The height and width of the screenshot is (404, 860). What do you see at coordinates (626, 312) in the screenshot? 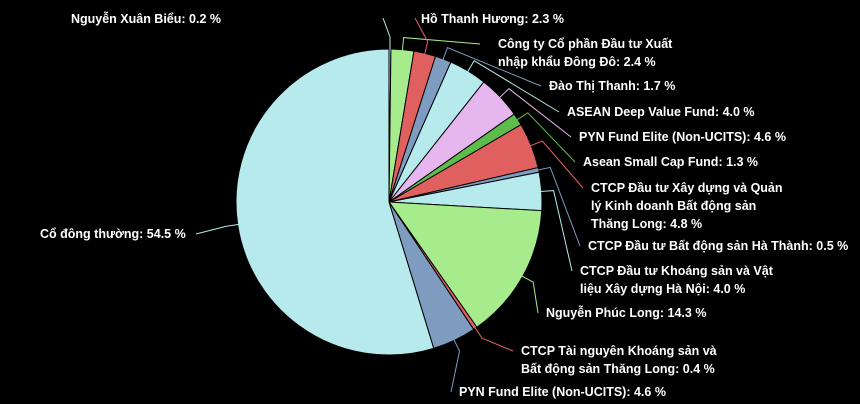
I see `slice-label: Nguyễn Phúc Long: 14.3 %` at bounding box center [626, 312].